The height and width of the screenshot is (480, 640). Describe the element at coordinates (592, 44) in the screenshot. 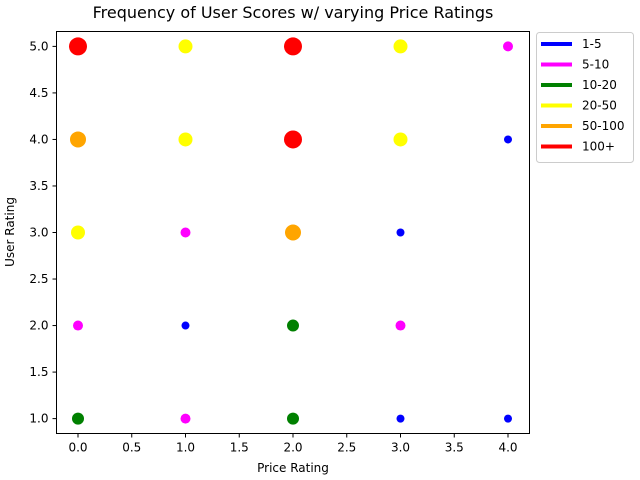

I see `legend-label: 1-5` at that location.